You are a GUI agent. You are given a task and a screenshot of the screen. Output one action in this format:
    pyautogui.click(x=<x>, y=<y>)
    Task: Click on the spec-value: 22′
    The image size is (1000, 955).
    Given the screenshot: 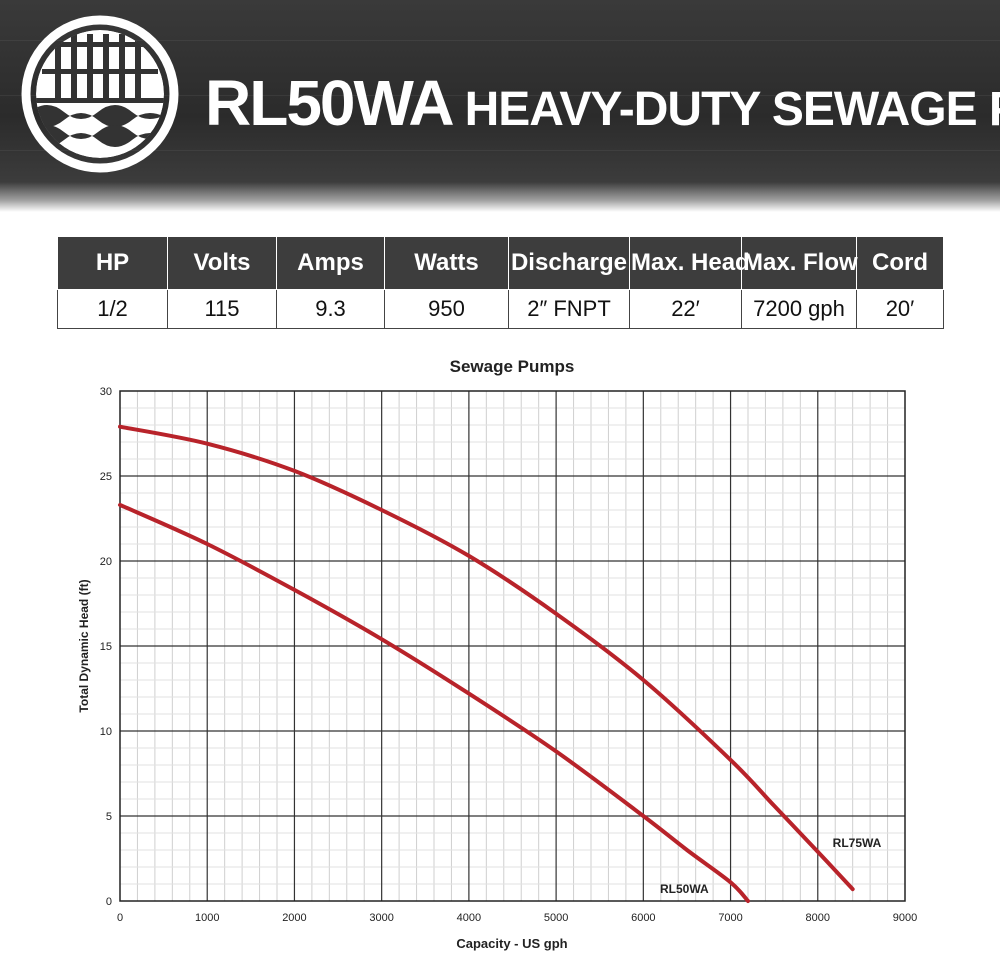 What is the action you would take?
    pyautogui.click(x=685, y=309)
    